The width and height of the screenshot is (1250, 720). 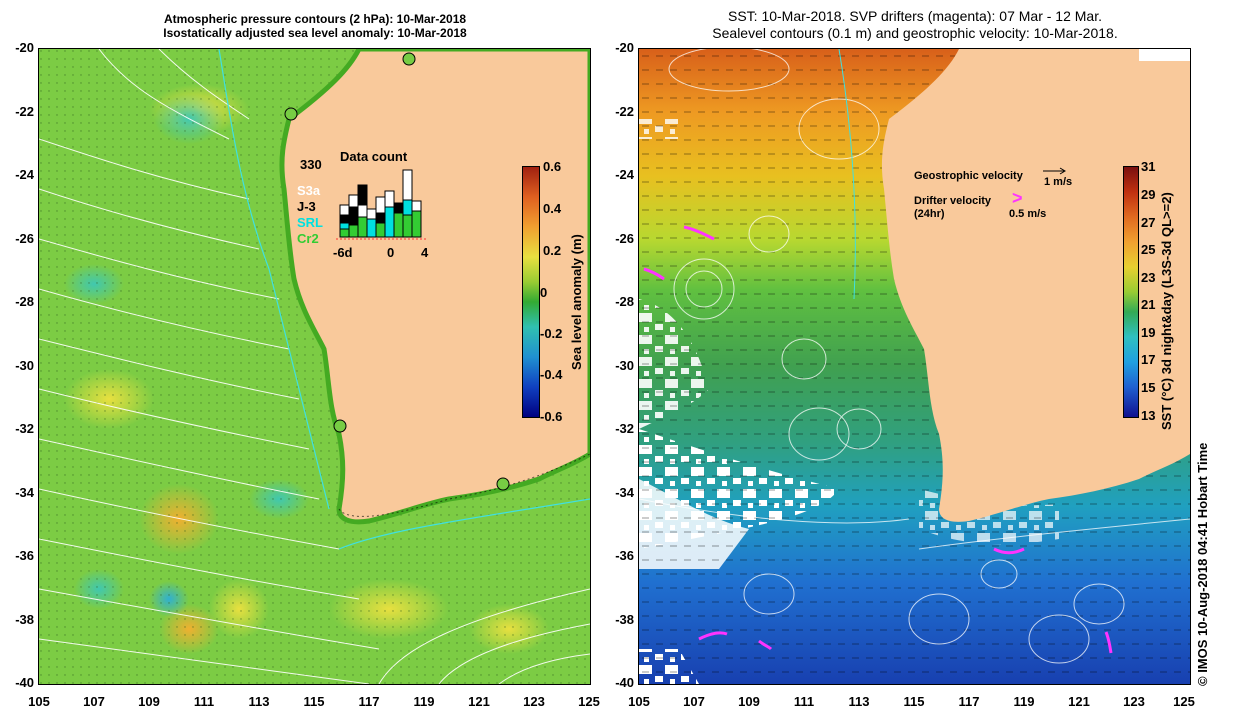 What do you see at coordinates (24, 492) in the screenshot?
I see `y-tick-left: -34` at bounding box center [24, 492].